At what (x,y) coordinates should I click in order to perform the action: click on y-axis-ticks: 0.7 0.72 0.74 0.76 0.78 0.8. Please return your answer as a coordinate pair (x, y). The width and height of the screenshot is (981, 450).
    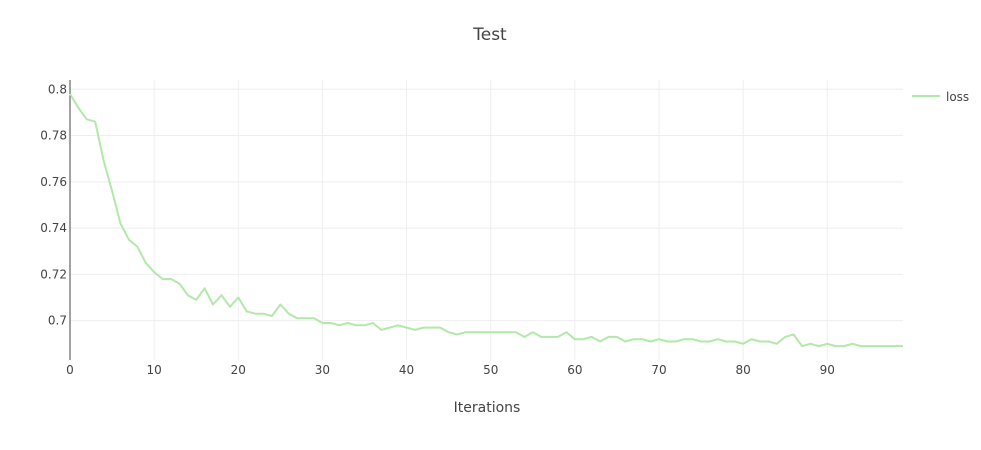
    Looking at the image, I should click on (53, 204).